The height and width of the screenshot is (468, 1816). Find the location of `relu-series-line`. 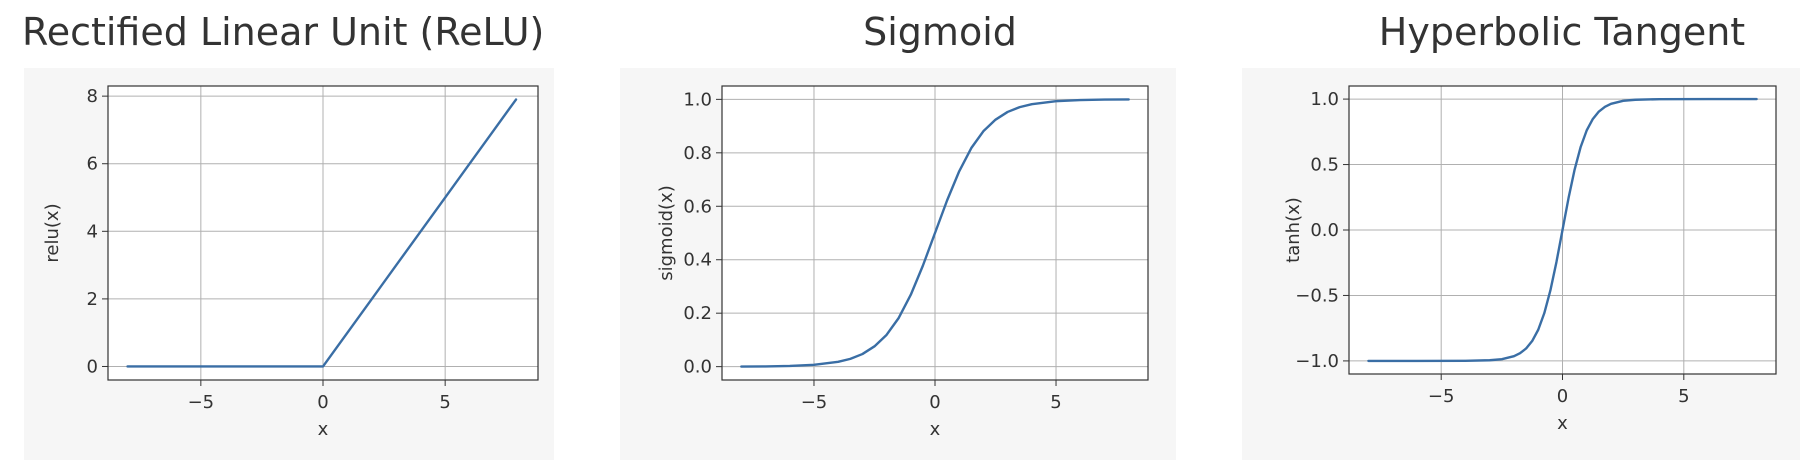

relu-series-line is located at coordinates (322, 233).